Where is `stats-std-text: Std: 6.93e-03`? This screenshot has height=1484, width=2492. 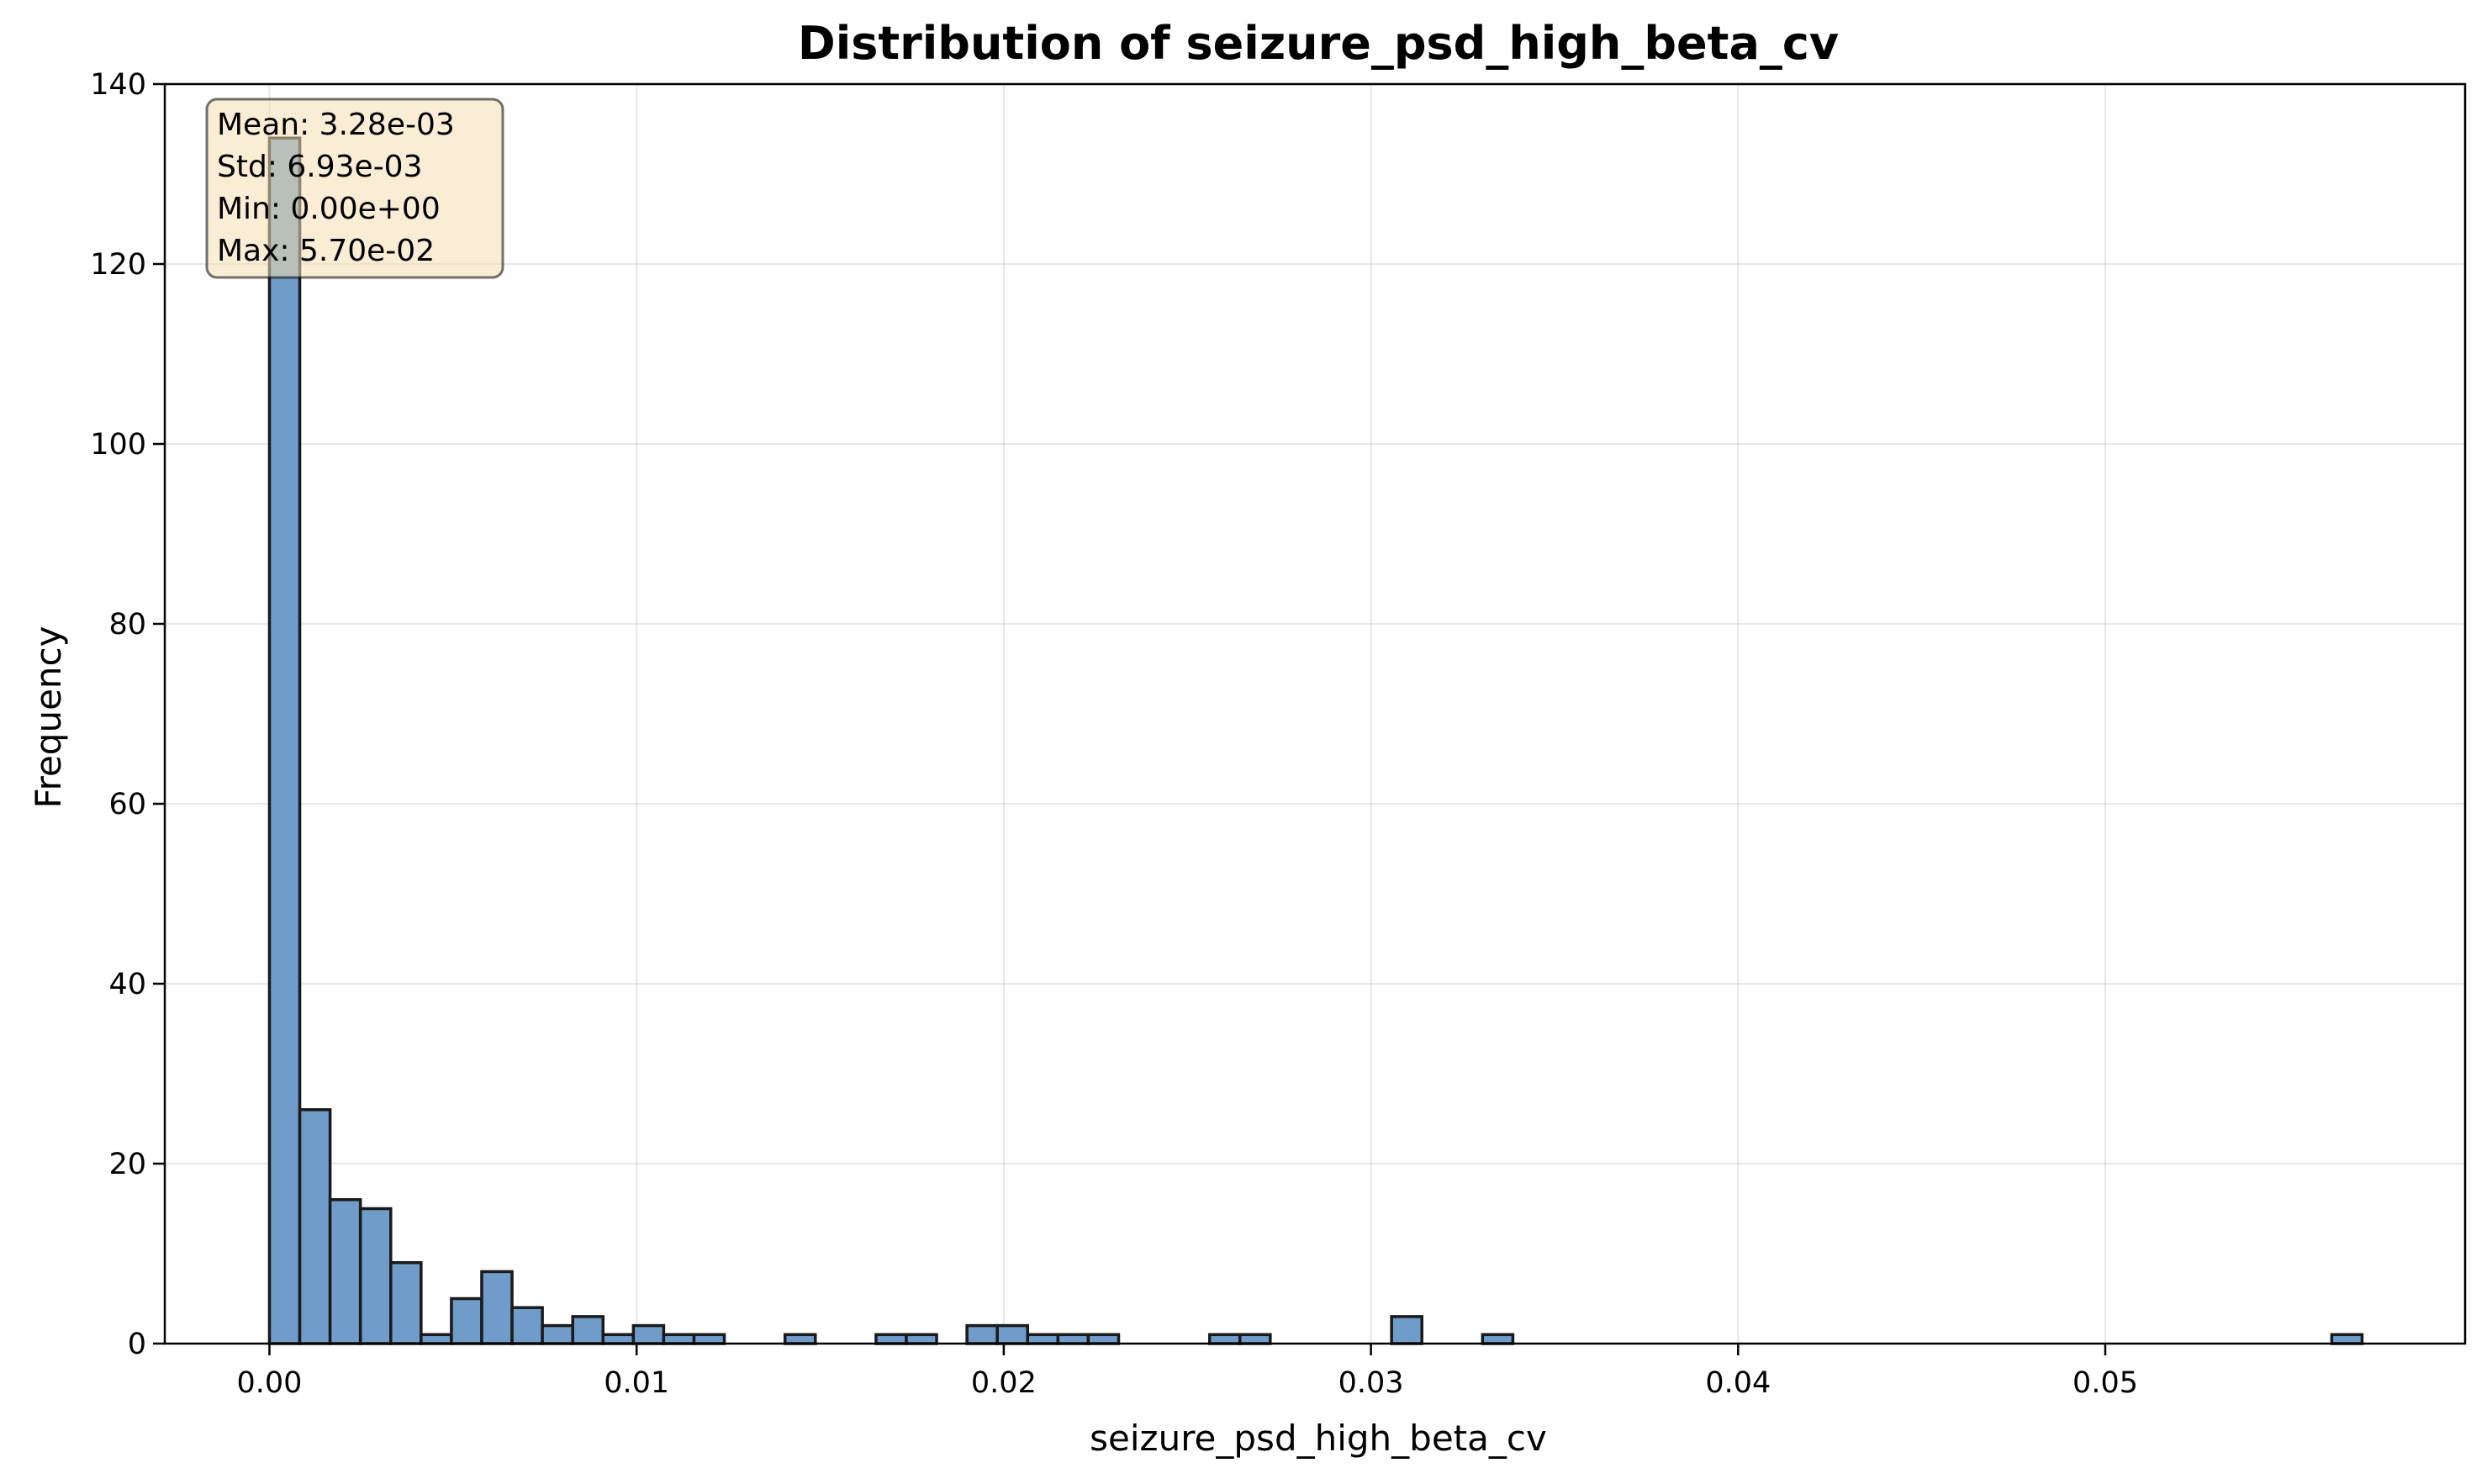 stats-std-text: Std: 6.93e-03 is located at coordinates (320, 167).